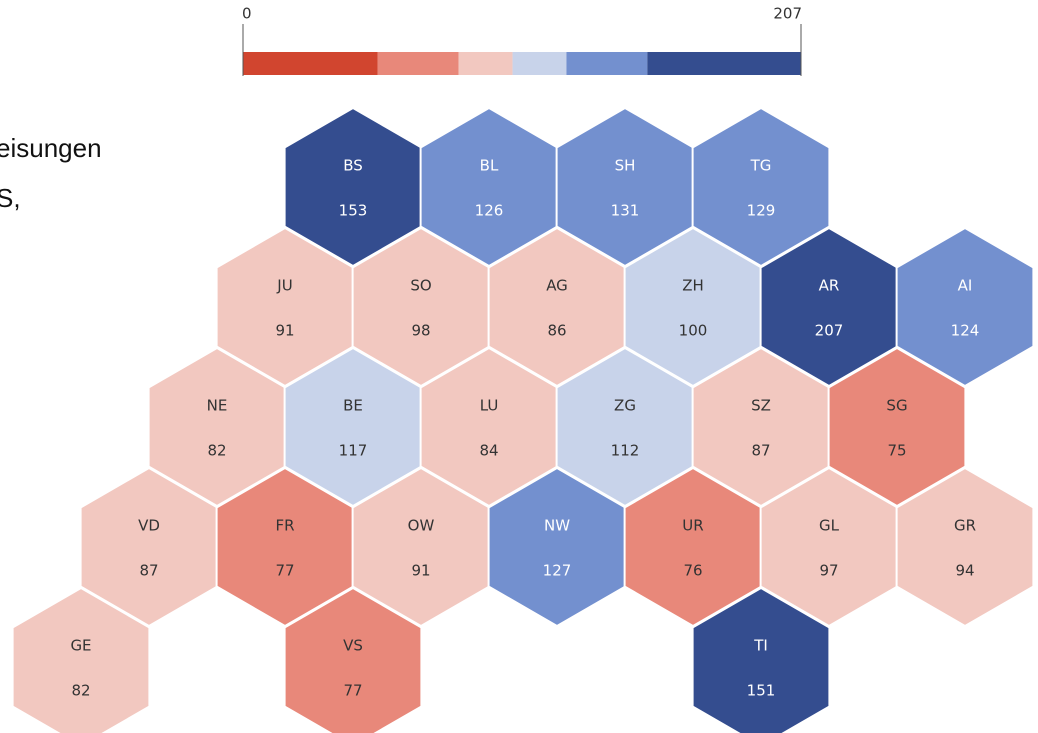 The width and height of the screenshot is (1038, 733). Describe the element at coordinates (965, 286) in the screenshot. I see `hex-code: AI` at that location.